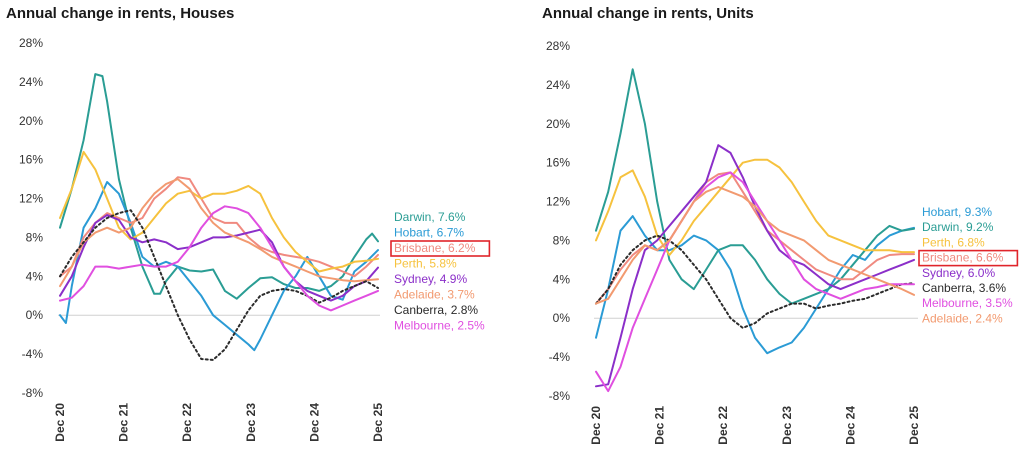  What do you see at coordinates (430, 279) in the screenshot?
I see `legend-label-sydney: Sydney, 4.9%` at bounding box center [430, 279].